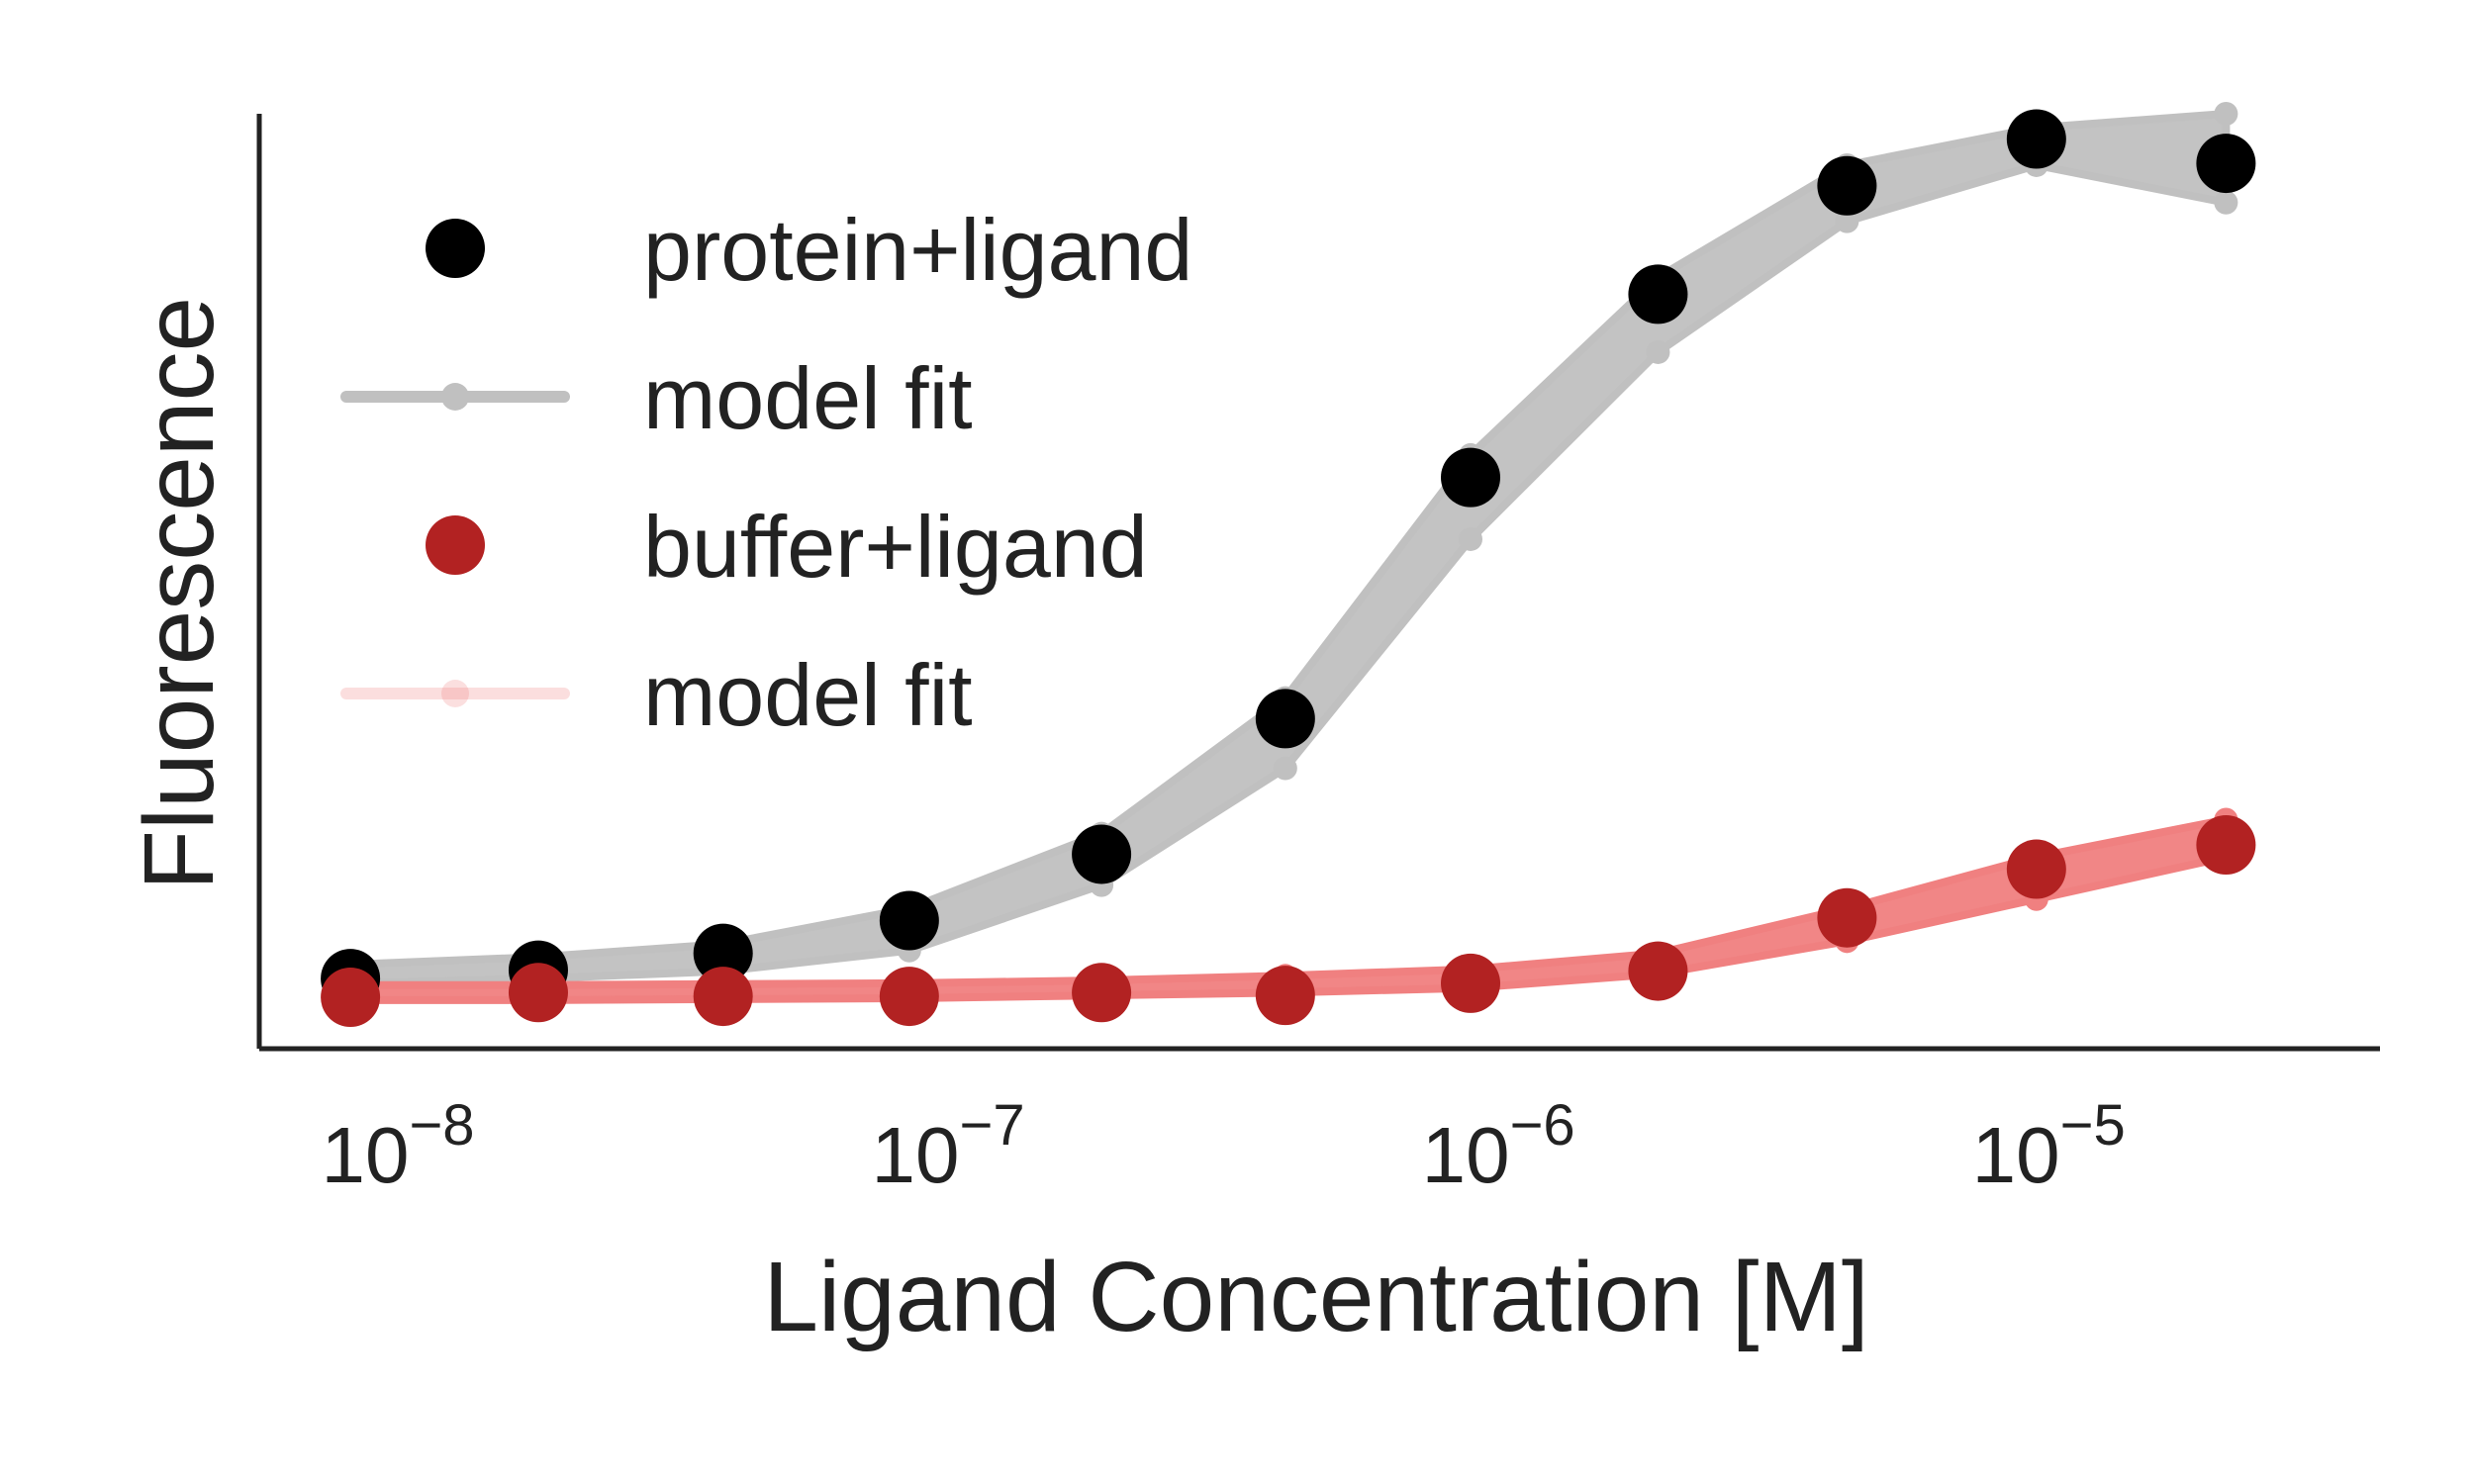 This screenshot has height=1484, width=2474. I want to click on x-tick-label: 10⁻⁶, so click(1498, 1146).